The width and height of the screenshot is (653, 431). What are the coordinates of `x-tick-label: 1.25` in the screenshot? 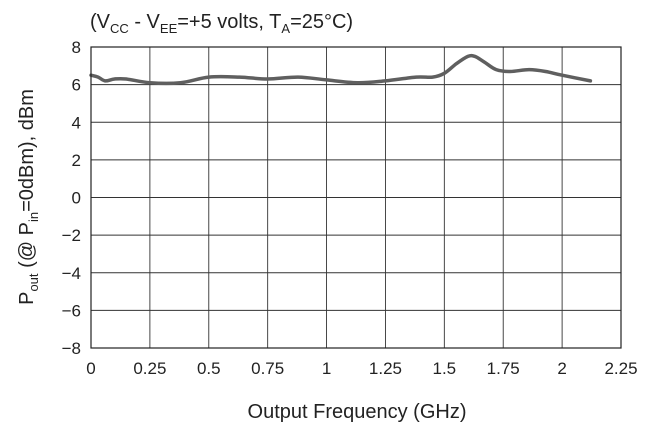 It's located at (385, 368).